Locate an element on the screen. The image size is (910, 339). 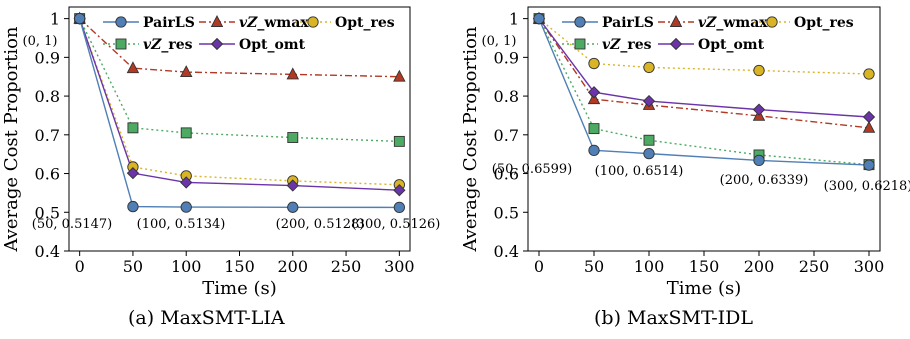
x-tick-label: 300 is located at coordinates (869, 266).